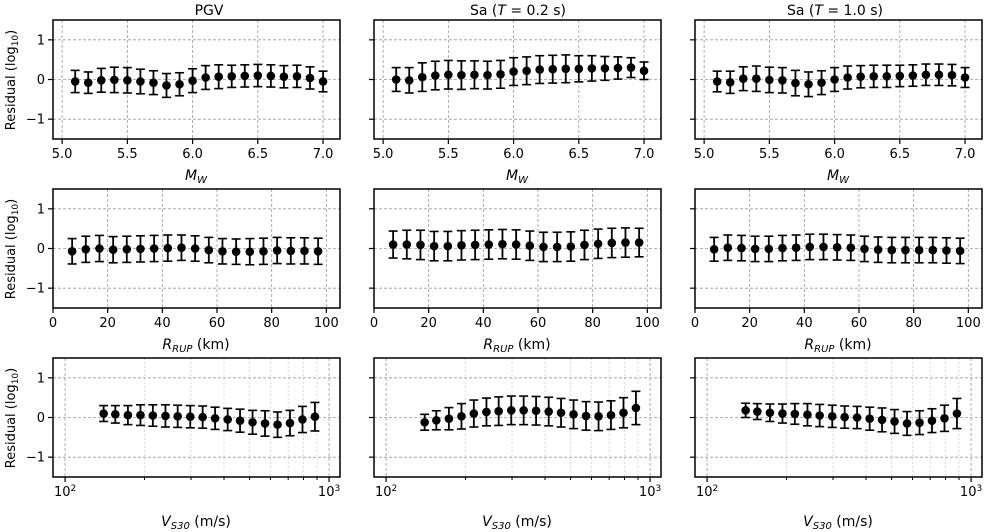 The image size is (997, 532). Describe the element at coordinates (196, 177) in the screenshot. I see `x-axis-label-mw-col-1: MW` at that location.